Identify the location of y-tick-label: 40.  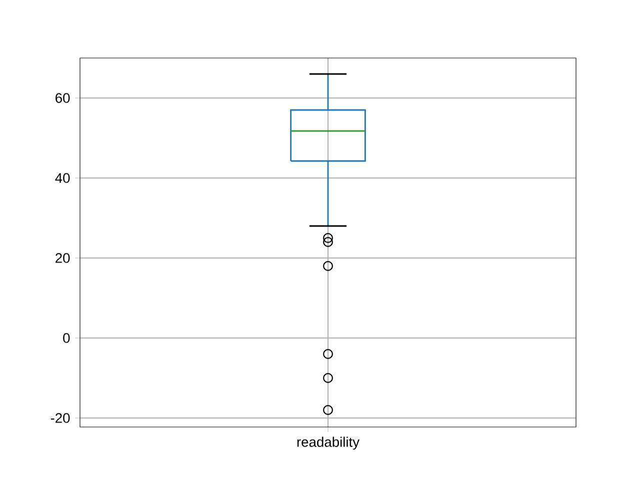
(62, 178).